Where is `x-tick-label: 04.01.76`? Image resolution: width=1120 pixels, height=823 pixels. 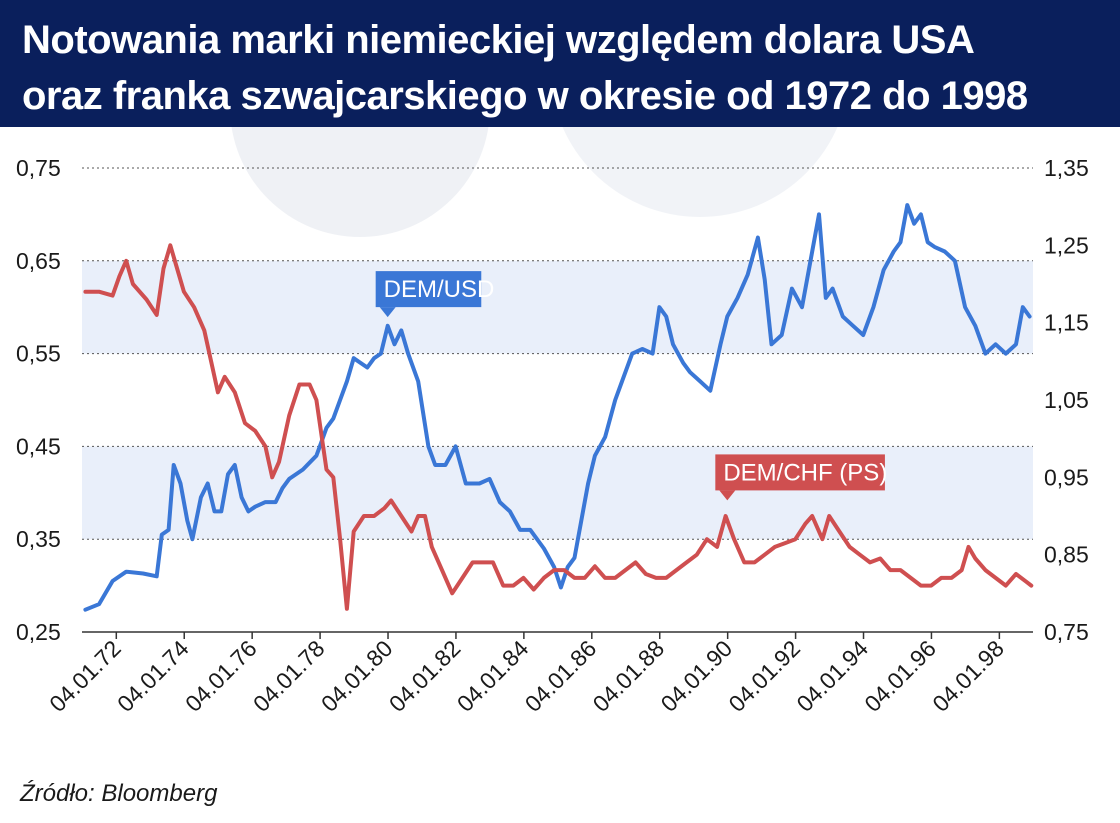 x-tick-label: 04.01.76 is located at coordinates (221, 676).